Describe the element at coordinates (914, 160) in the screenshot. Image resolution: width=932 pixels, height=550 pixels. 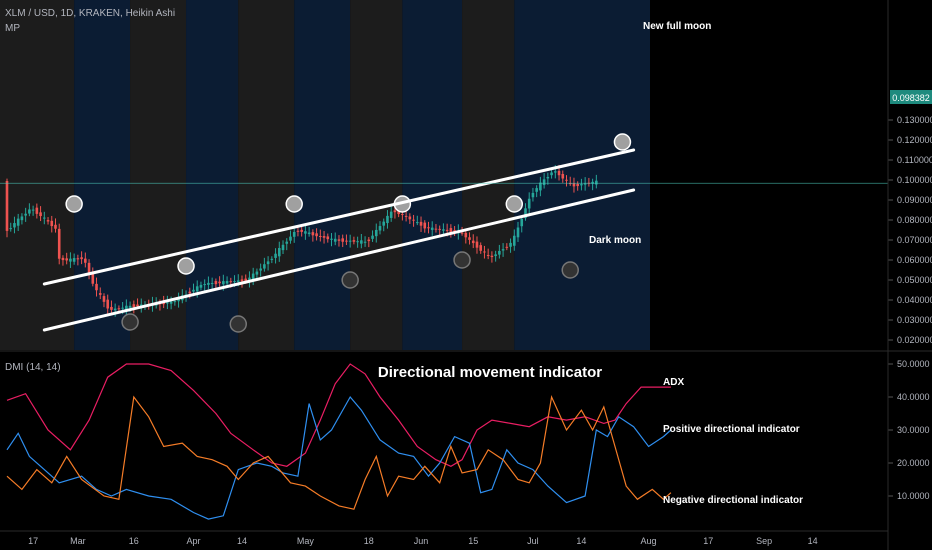
I see `price-tick-label: 0.110000` at that location.